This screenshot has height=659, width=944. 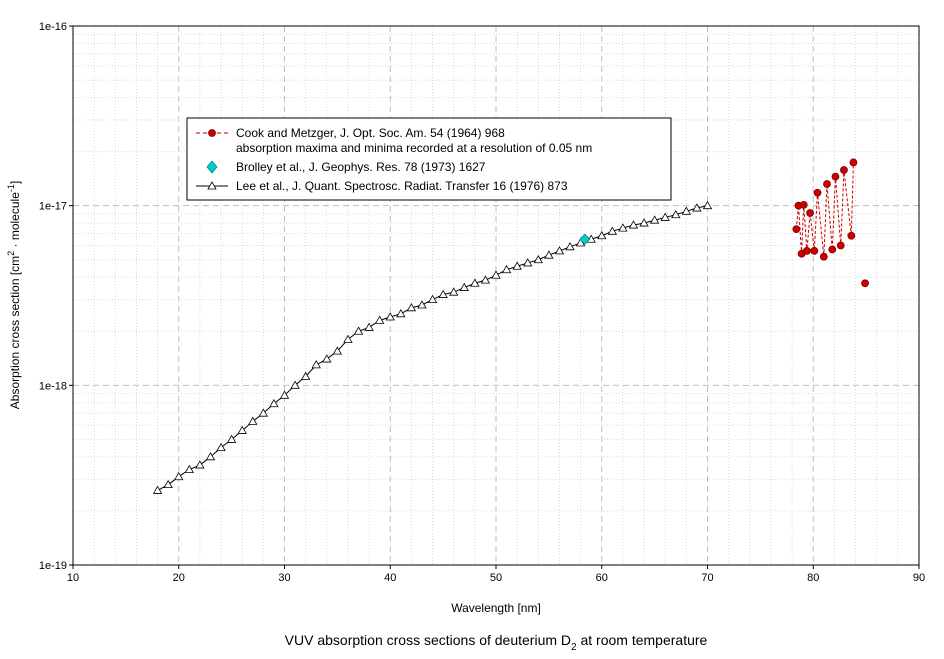 What do you see at coordinates (496, 608) in the screenshot?
I see `x-axis-title: Wavelength [nm]` at bounding box center [496, 608].